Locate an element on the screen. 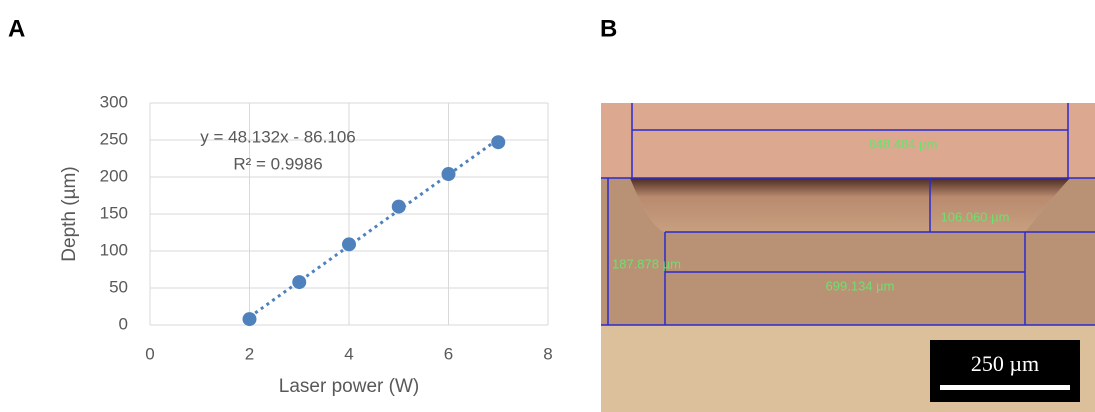  measure-label: 106.060 µm is located at coordinates (975, 216).